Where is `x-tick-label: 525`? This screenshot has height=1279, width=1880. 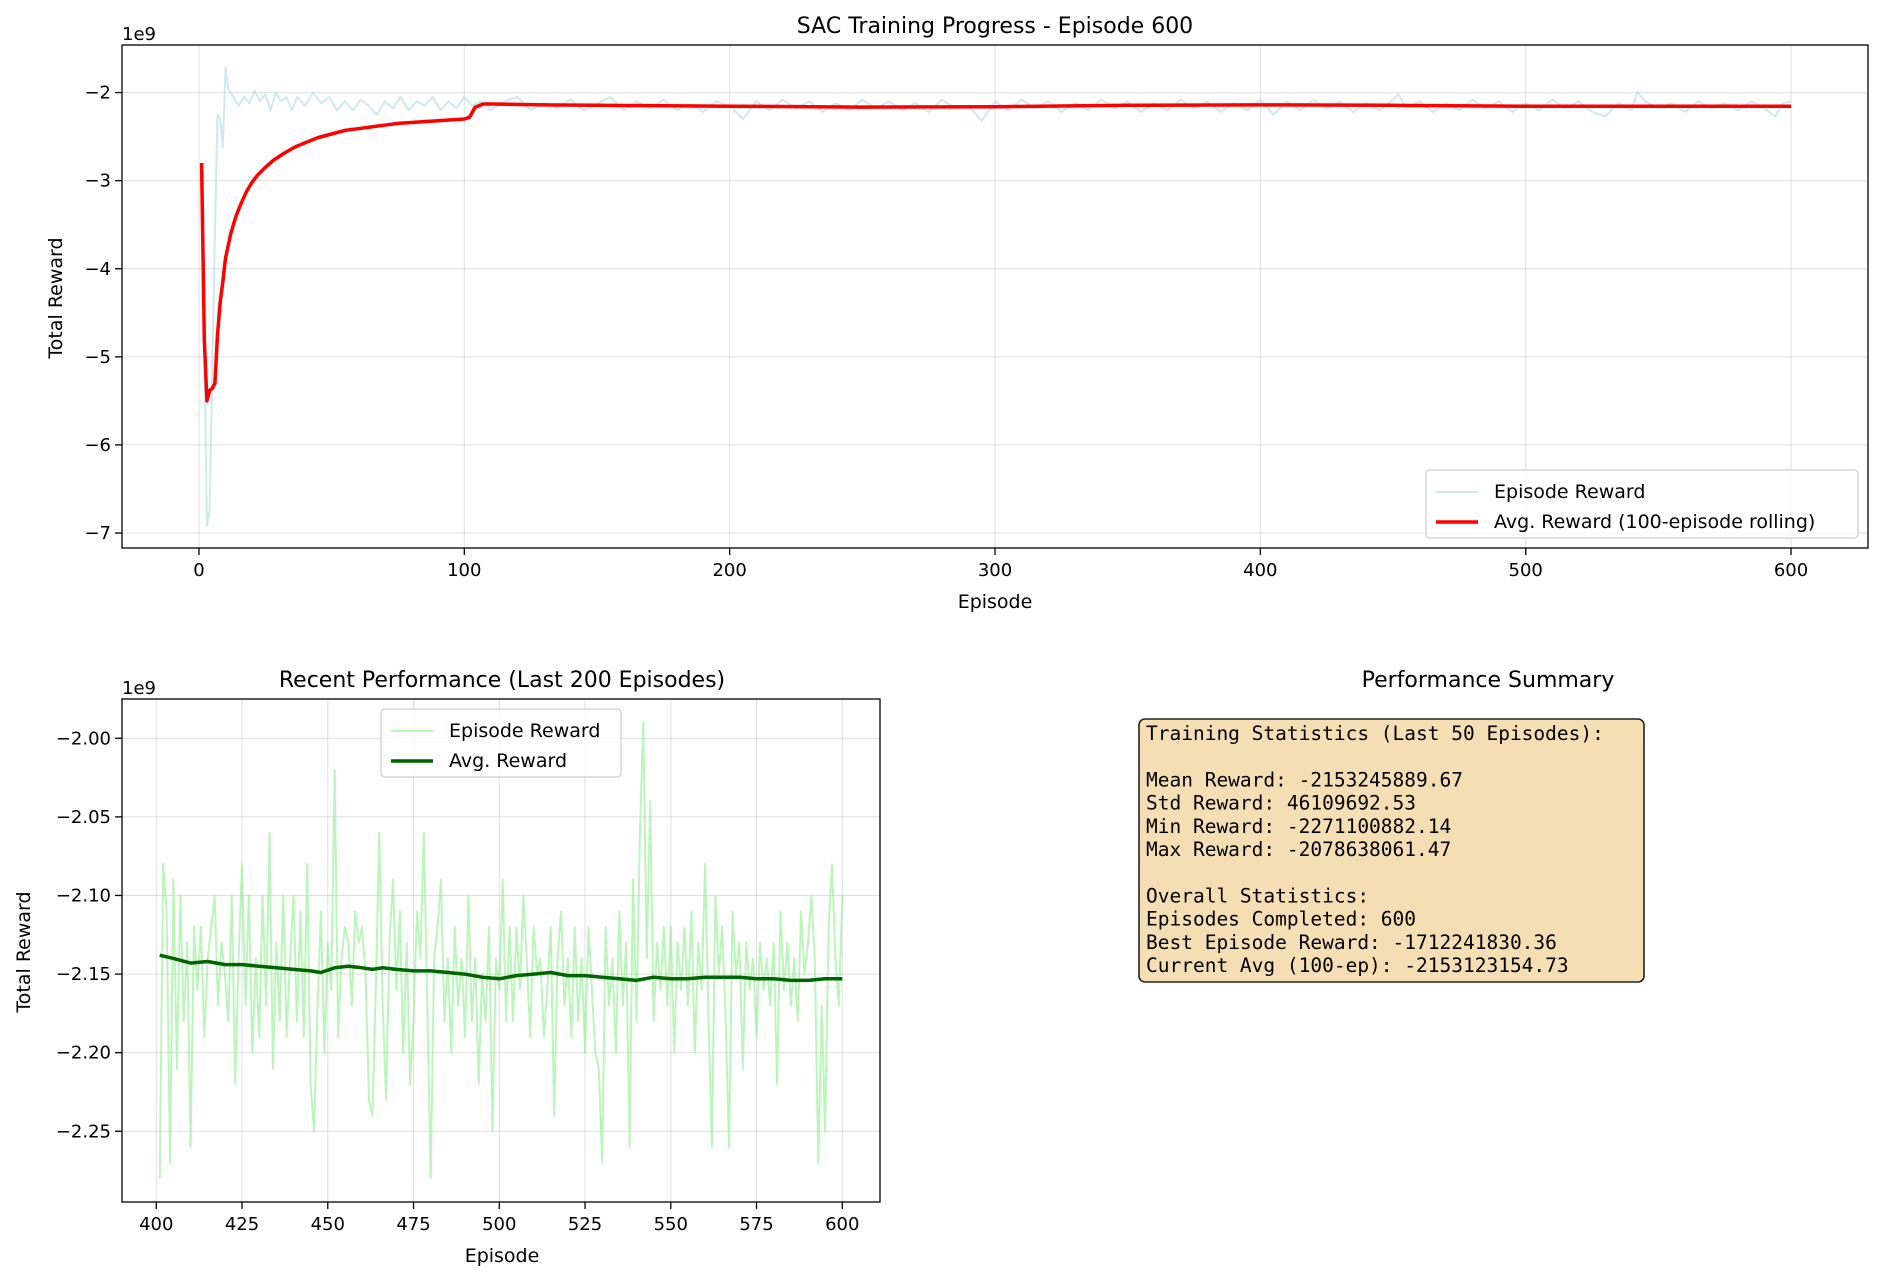
x-tick-label: 525 is located at coordinates (585, 1224).